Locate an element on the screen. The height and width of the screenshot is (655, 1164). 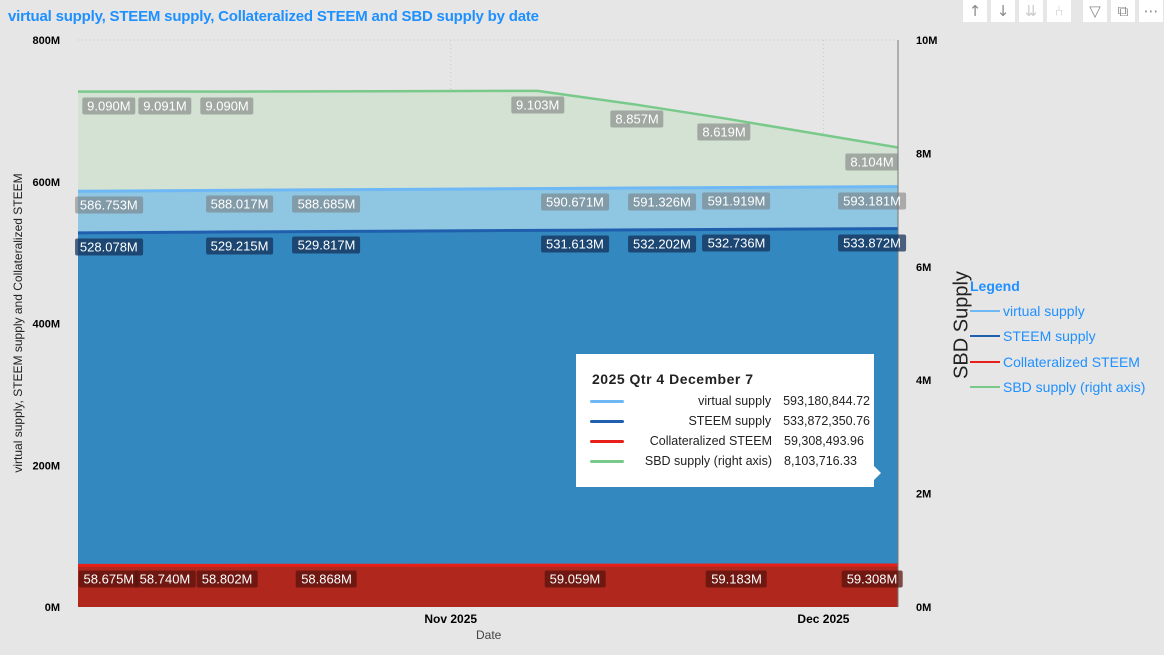
data-label: 531.613M is located at coordinates (575, 244).